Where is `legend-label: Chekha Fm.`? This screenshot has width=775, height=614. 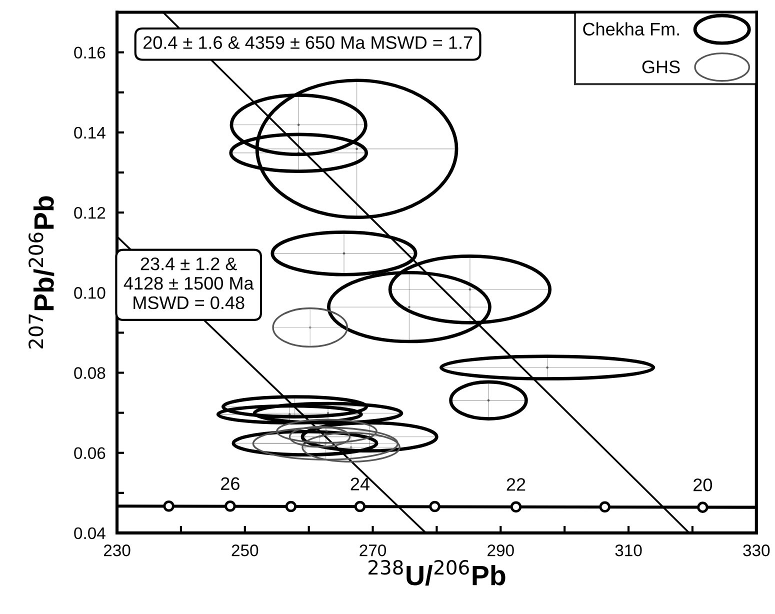 legend-label: Chekha Fm. is located at coordinates (631, 29).